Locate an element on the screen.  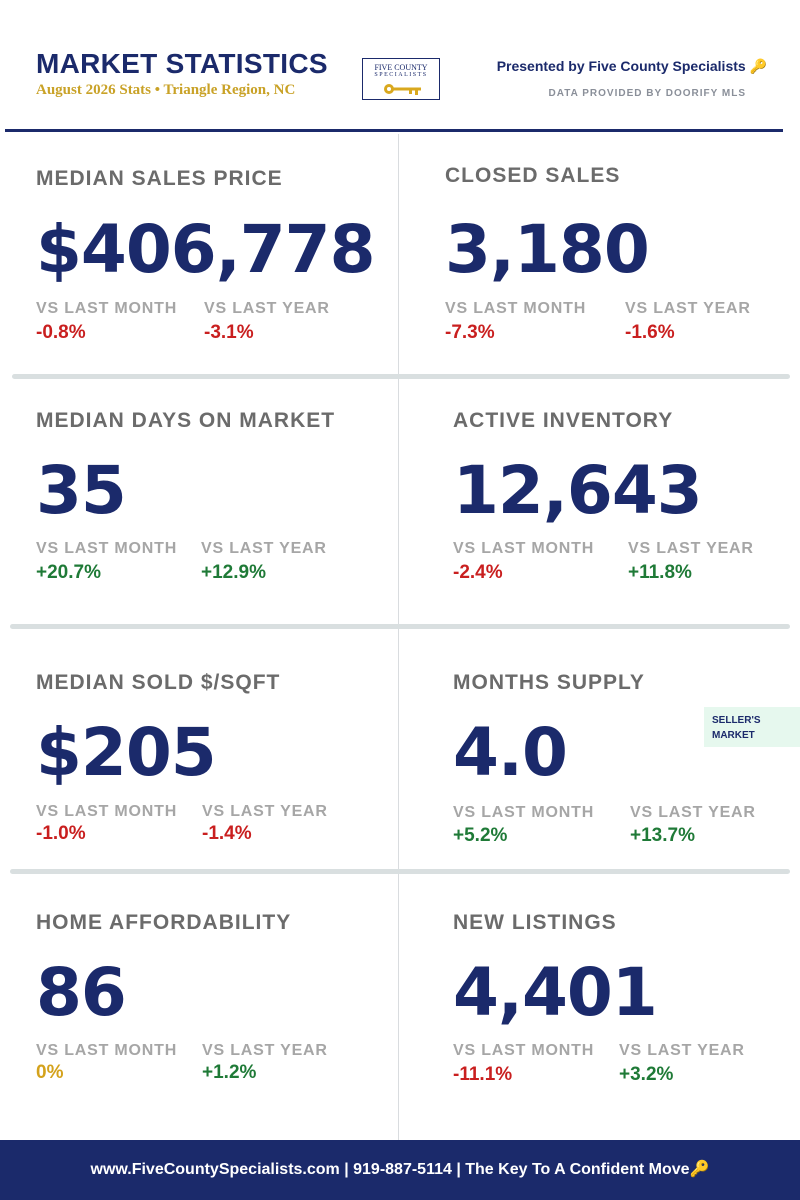
stat-value: $205 is located at coordinates (126, 752).